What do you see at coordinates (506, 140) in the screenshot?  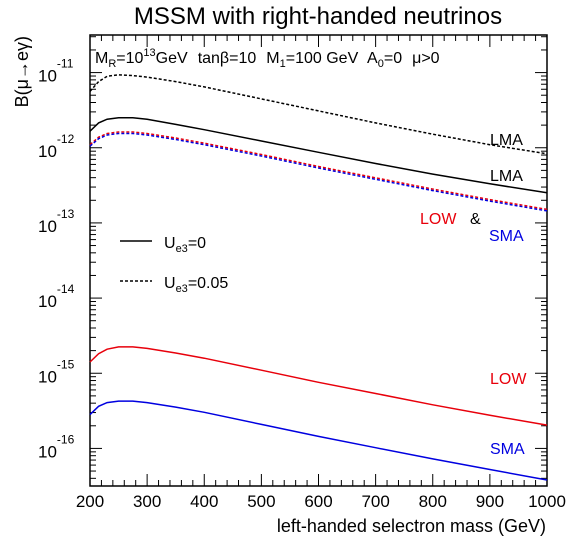 I see `annotation-lma-dashed: LMA` at bounding box center [506, 140].